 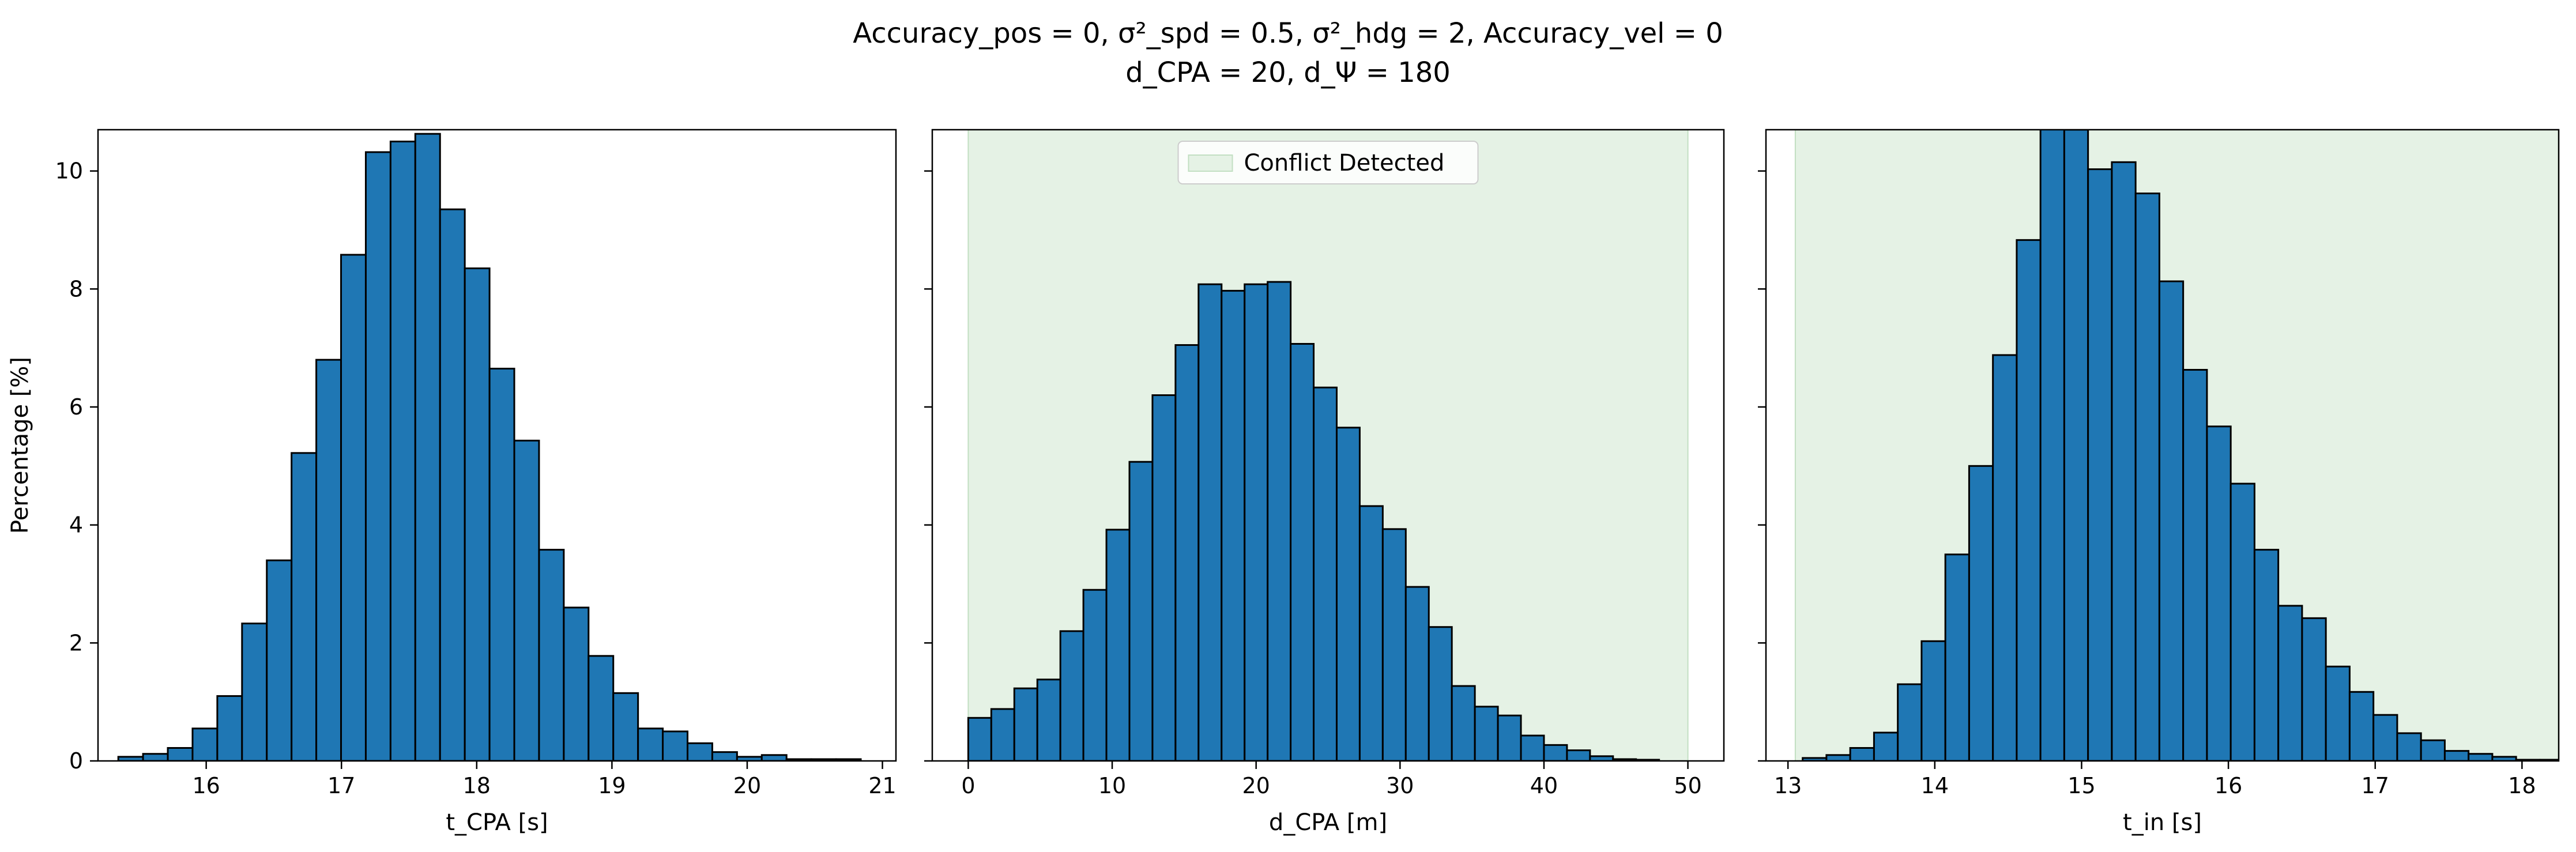 I want to click on y-tick-label: 6, so click(x=76, y=407).